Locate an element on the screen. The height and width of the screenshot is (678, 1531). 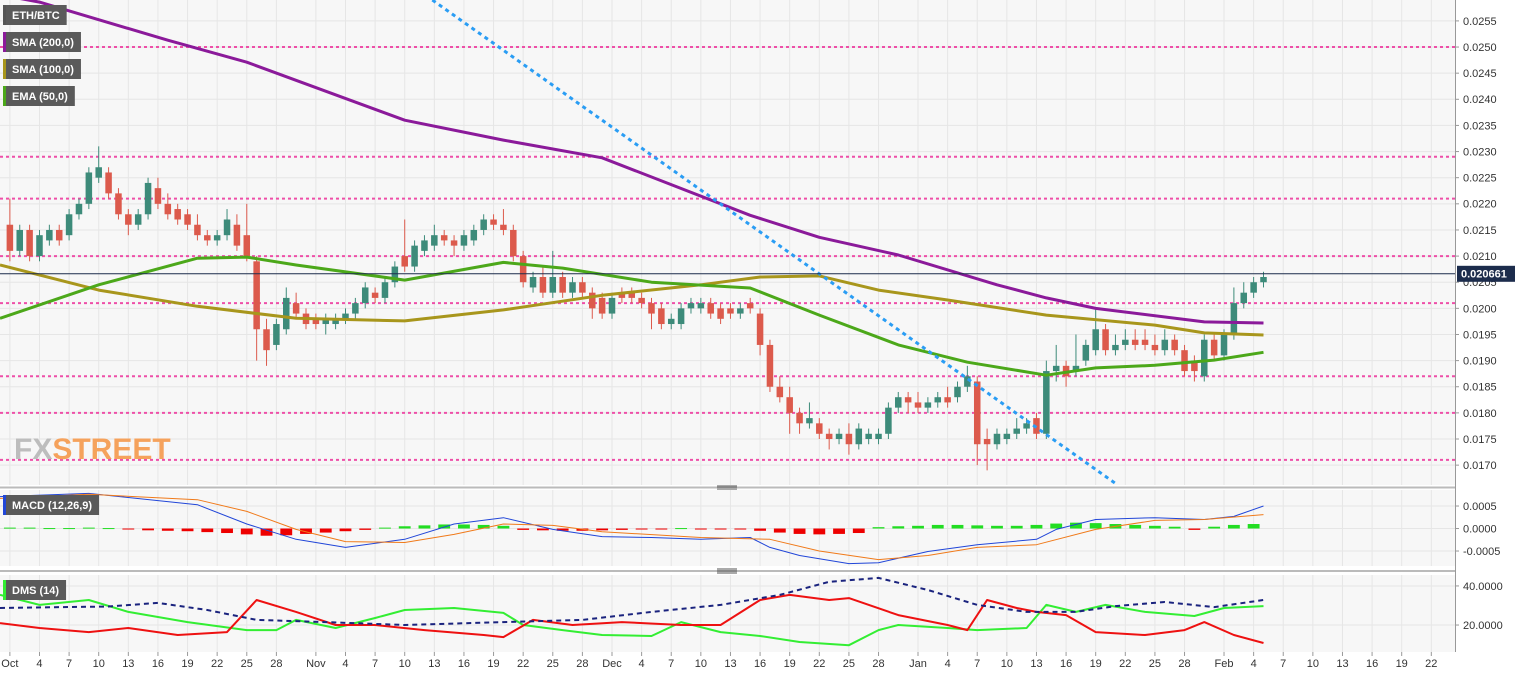
y-tick-label: 0.0230 is located at coordinates (1480, 152).